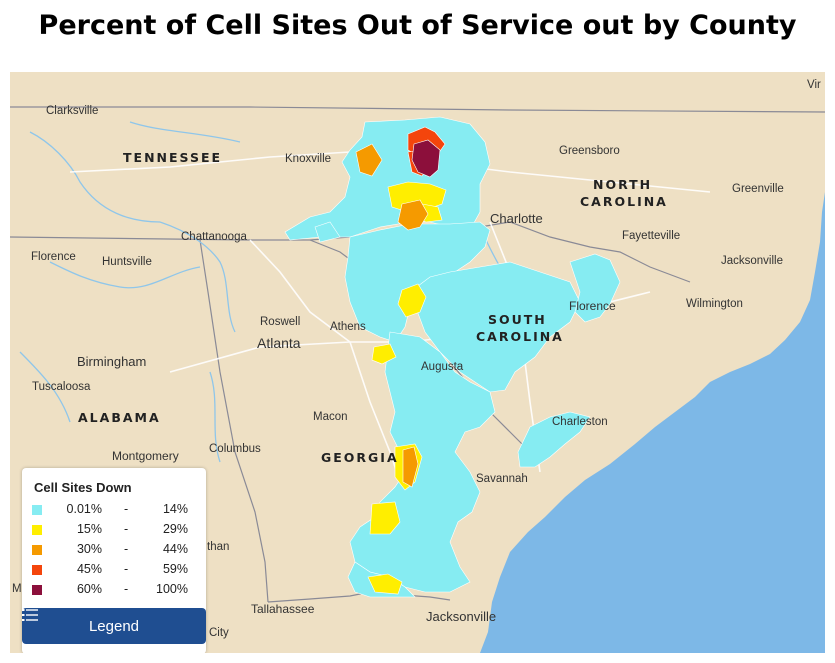 This screenshot has width=835, height=663. What do you see at coordinates (89, 589) in the screenshot?
I see `legend-low: 60%` at bounding box center [89, 589].